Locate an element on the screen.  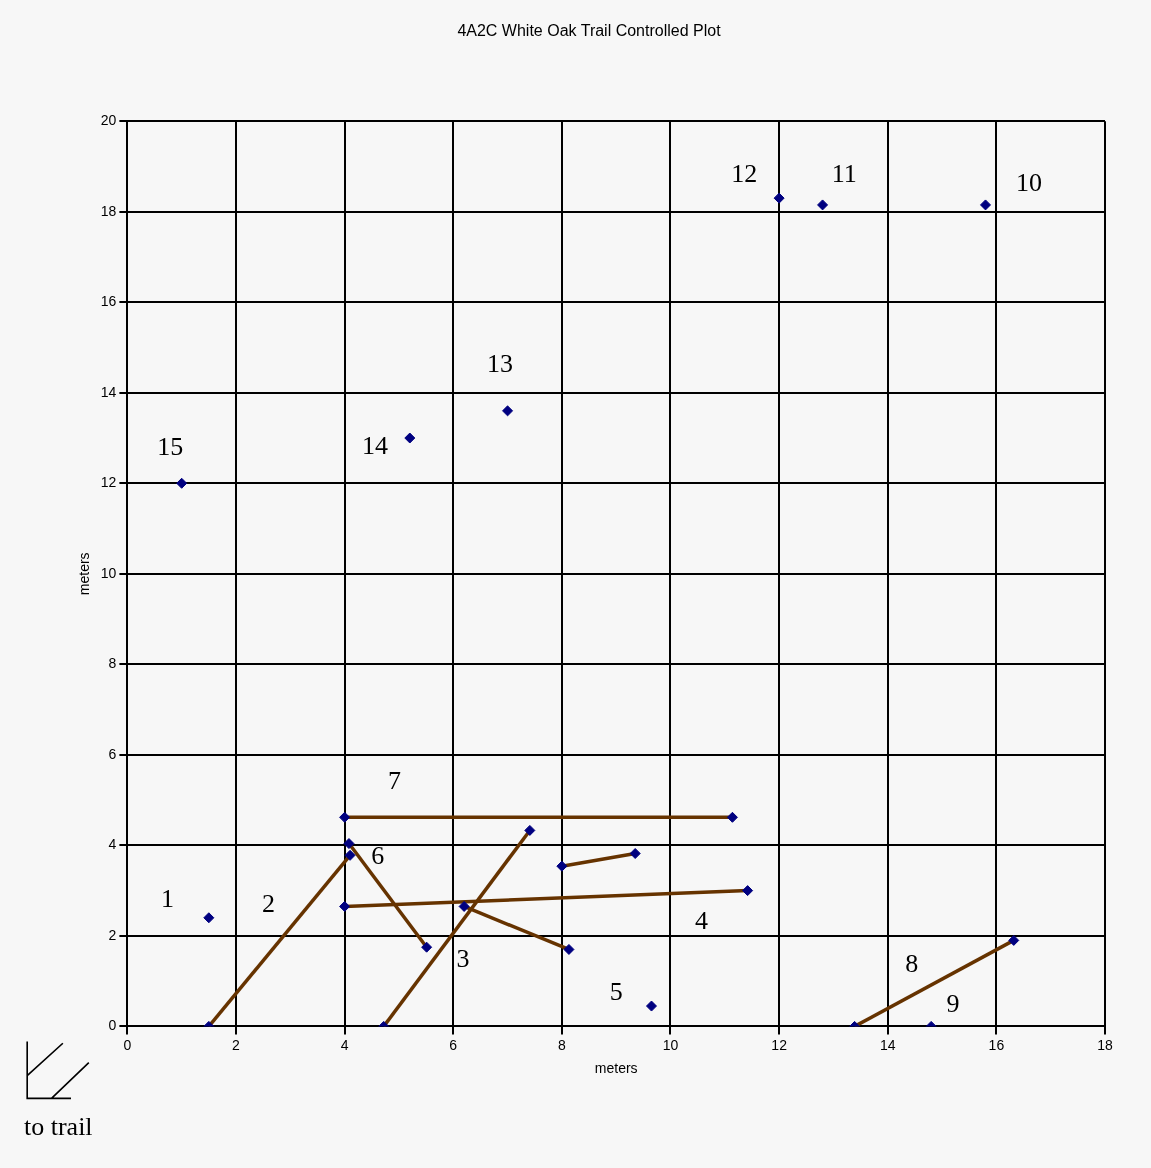
annotation: 13 is located at coordinates (499, 364).